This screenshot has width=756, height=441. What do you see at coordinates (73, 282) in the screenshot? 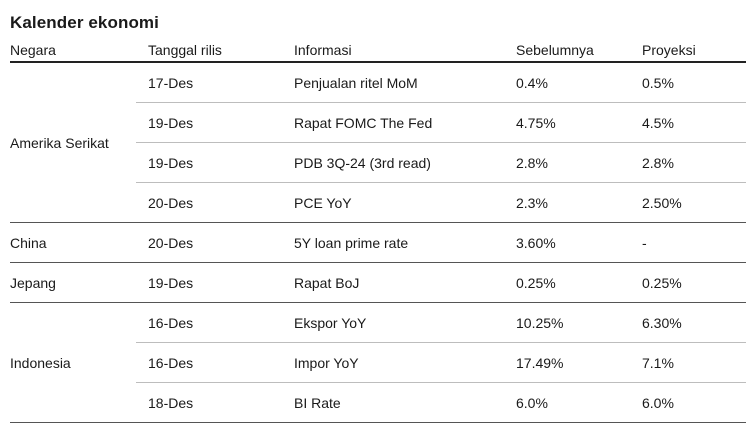
I see `country-cell: Jepang` at bounding box center [73, 282].